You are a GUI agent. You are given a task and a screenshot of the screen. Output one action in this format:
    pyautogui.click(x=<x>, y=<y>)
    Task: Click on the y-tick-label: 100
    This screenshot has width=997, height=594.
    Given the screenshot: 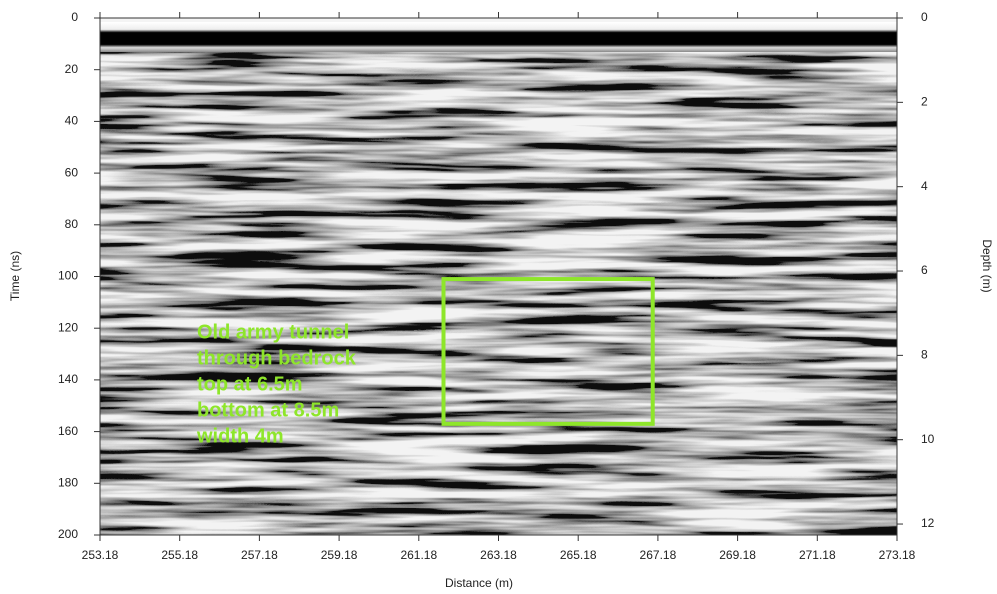 What is the action you would take?
    pyautogui.click(x=68, y=276)
    